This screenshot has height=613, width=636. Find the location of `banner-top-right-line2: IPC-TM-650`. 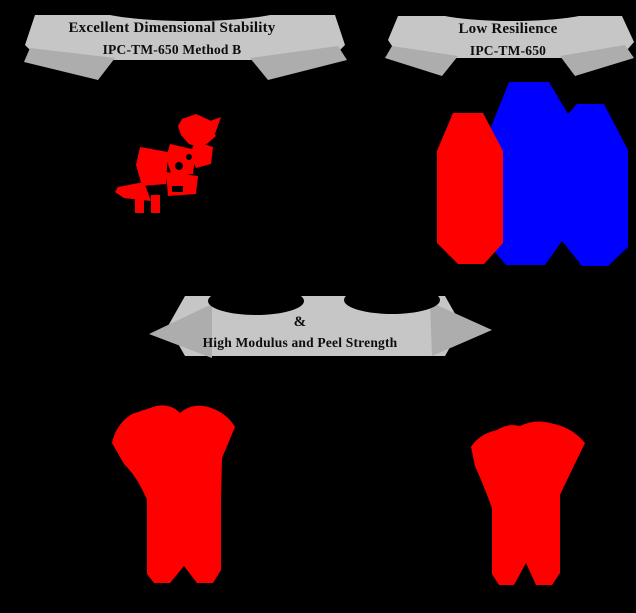

banner-top-right-line2: IPC-TM-650 is located at coordinates (508, 50).